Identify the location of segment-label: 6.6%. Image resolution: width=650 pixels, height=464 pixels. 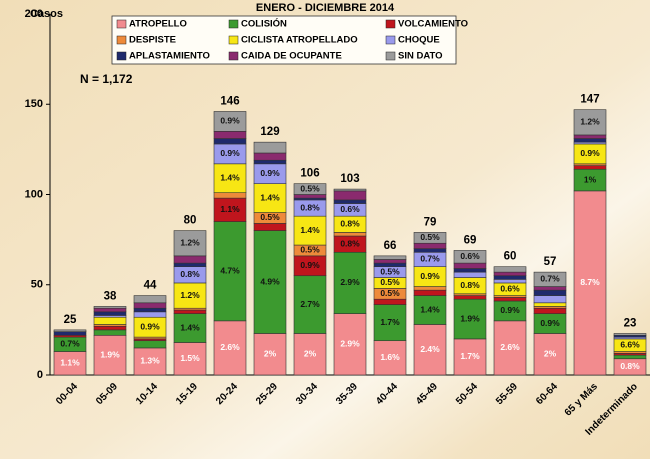
(630, 344).